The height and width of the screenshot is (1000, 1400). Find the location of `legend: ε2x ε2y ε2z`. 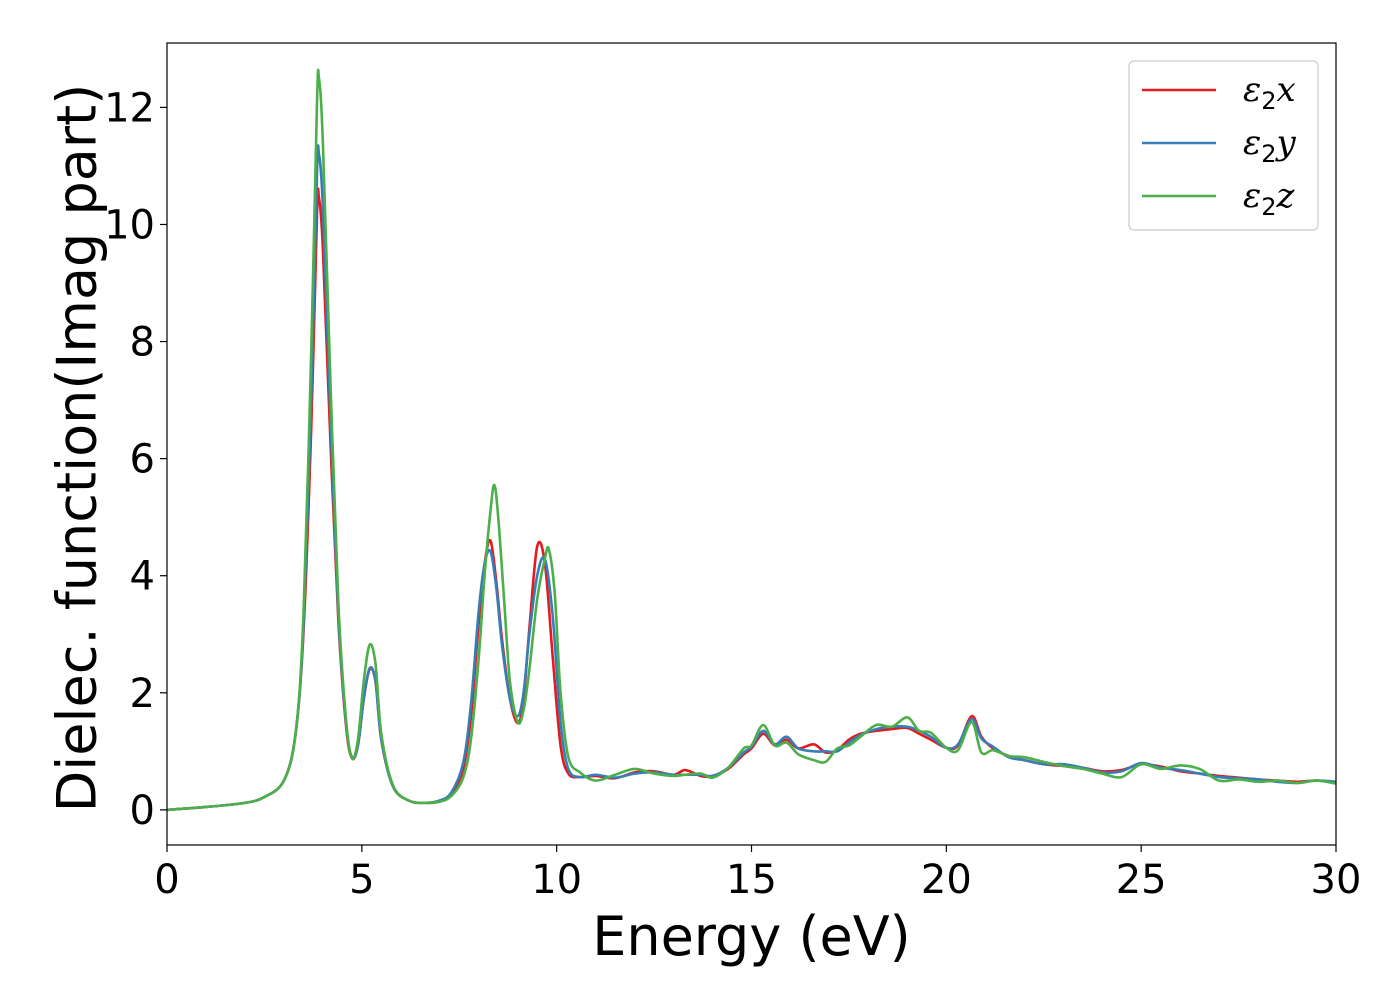

legend: ε2x ε2y ε2z is located at coordinates (1223, 145).